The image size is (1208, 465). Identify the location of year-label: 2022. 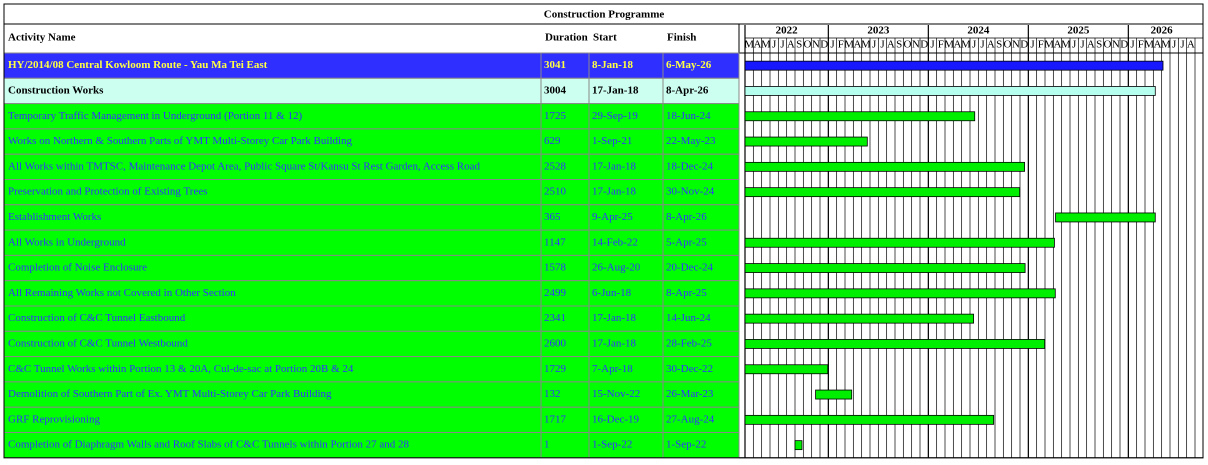
(787, 31).